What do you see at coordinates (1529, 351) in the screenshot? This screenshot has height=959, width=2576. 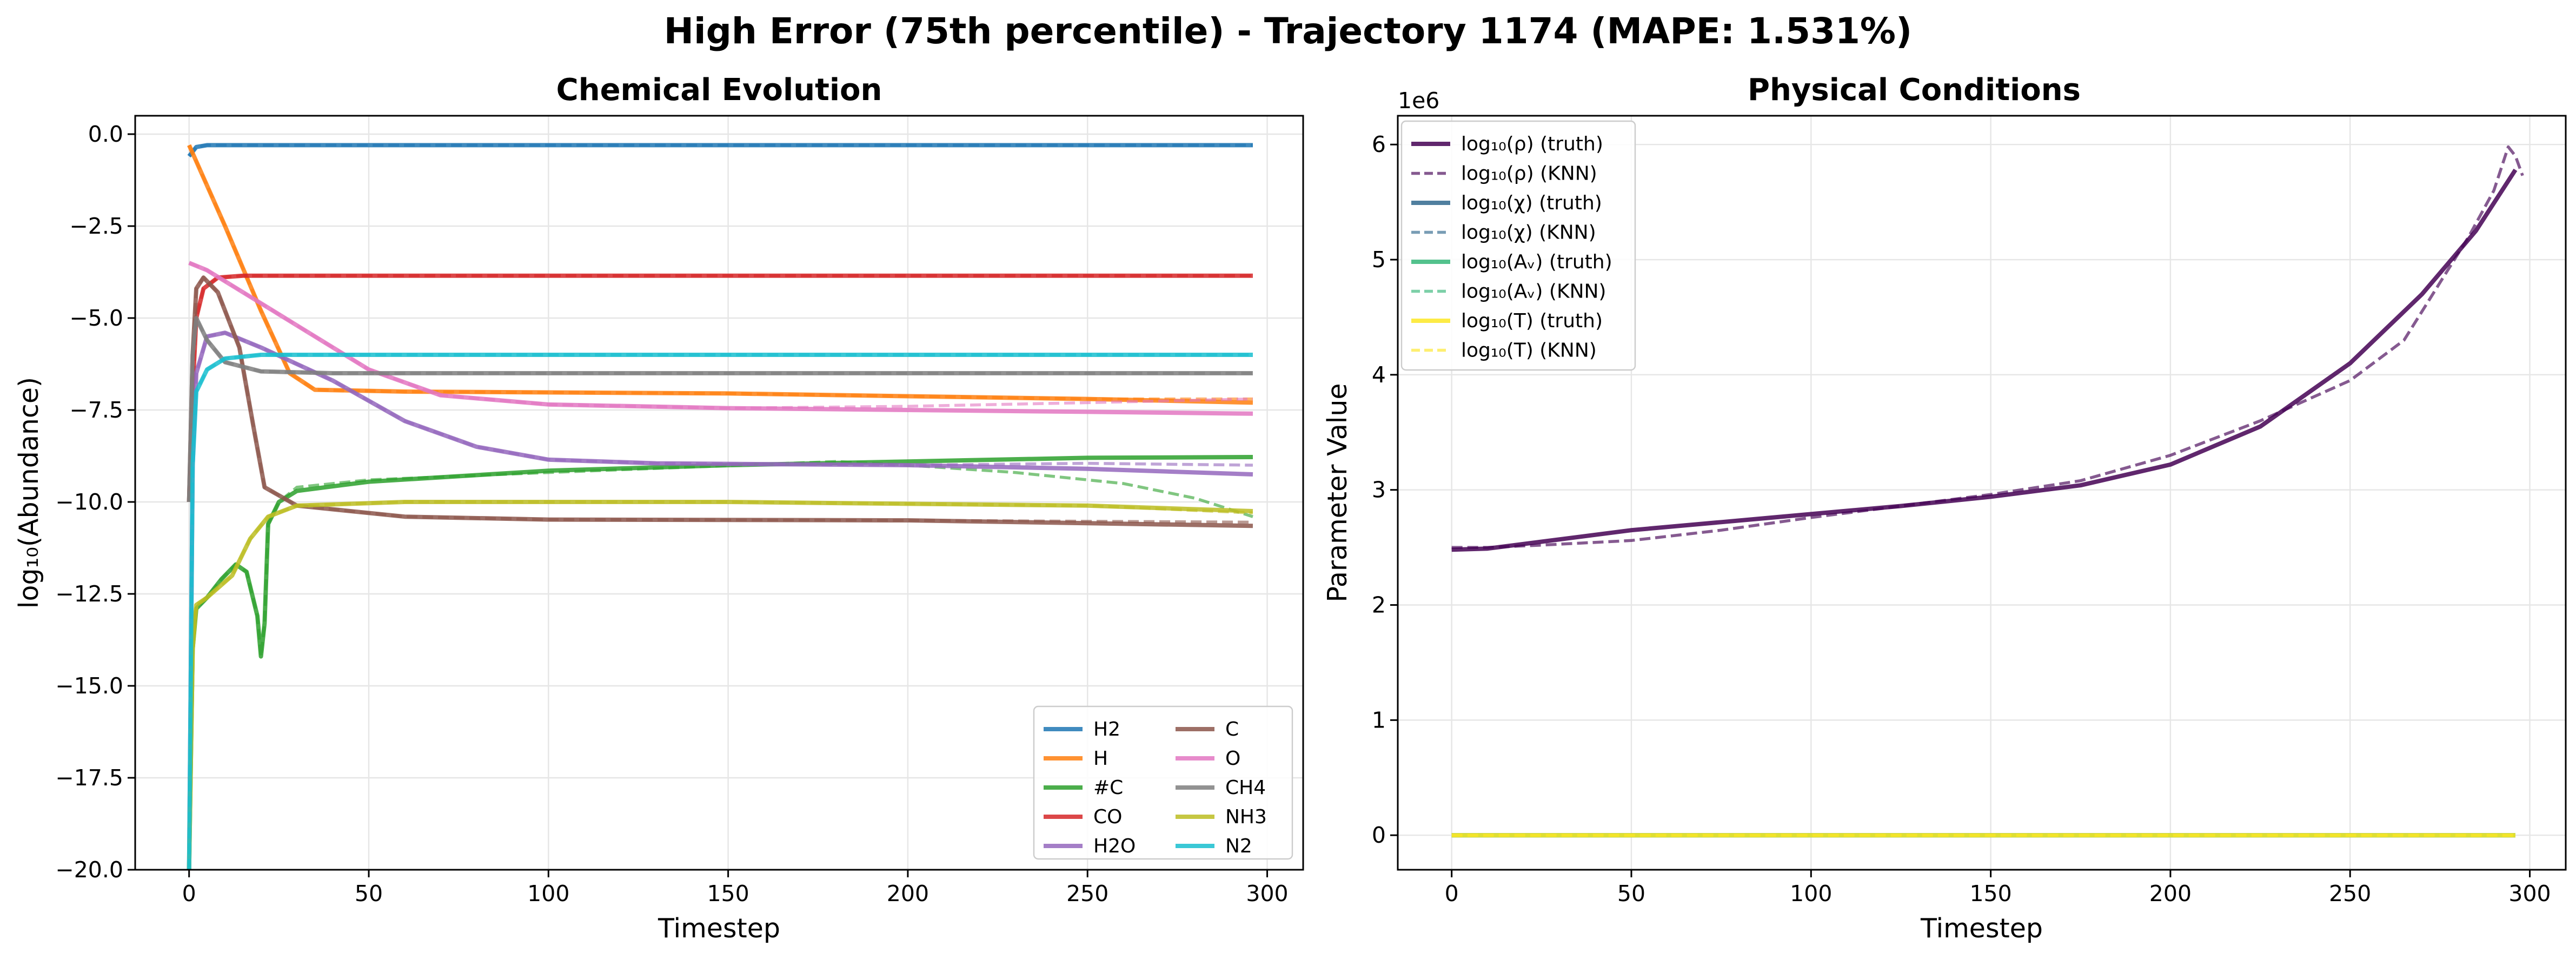 I see `legend-label-log-t-knn: log₁₀(T) (KNN)` at bounding box center [1529, 351].